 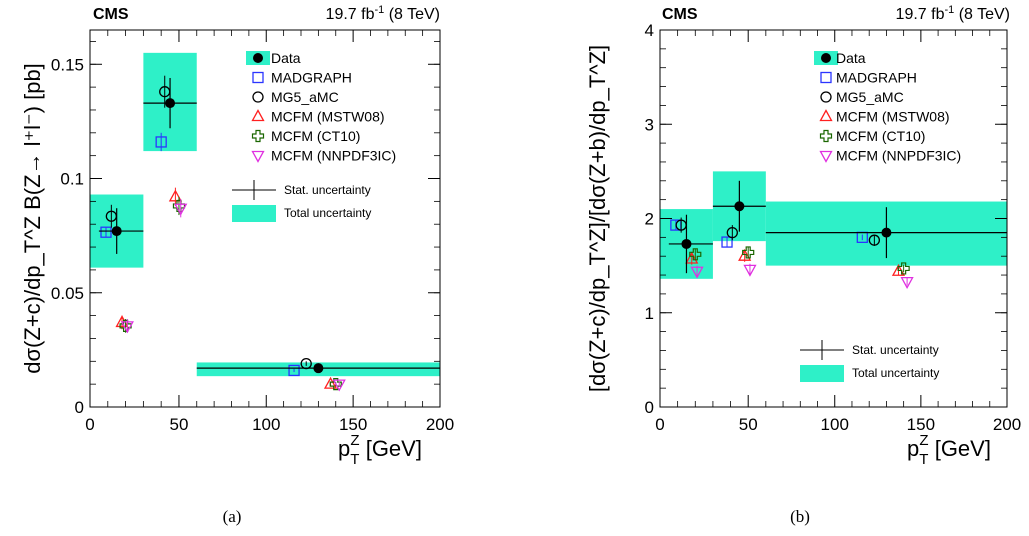 I want to click on y-axis-label: [dσ(Z+c)/dp_T^Z]/[dσ(Z+b)/dp_T^Z], so click(x=597, y=218).